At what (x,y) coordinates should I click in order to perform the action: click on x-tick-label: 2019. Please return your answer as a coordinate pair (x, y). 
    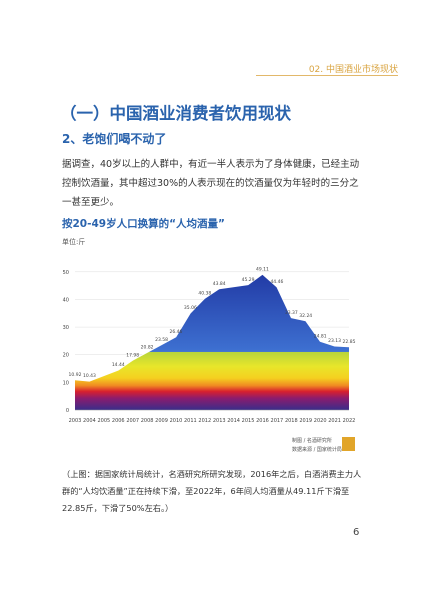
    Looking at the image, I should click on (305, 421).